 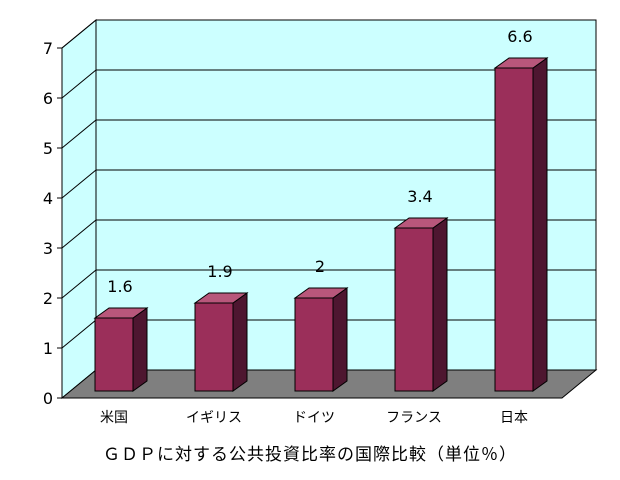 I want to click on x-tick-label: フランス, so click(x=414, y=418).